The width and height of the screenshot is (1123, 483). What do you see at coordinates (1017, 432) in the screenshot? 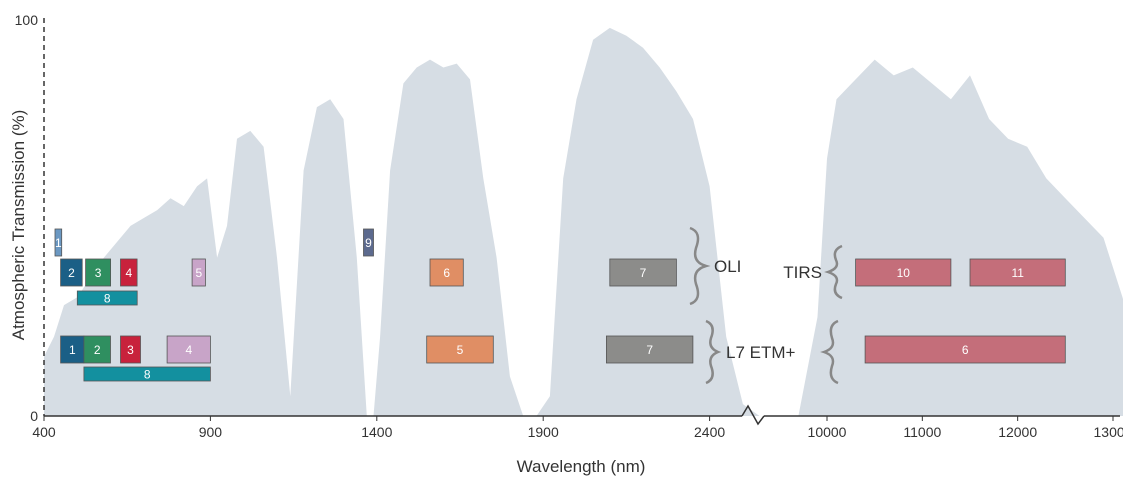
I see `x-tick-label: 12000` at bounding box center [1017, 432].